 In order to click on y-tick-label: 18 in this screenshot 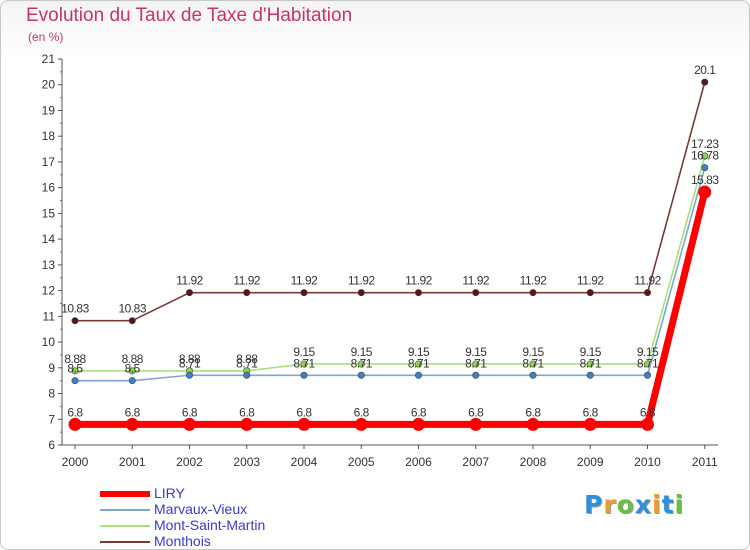, I will do `click(49, 136)`.